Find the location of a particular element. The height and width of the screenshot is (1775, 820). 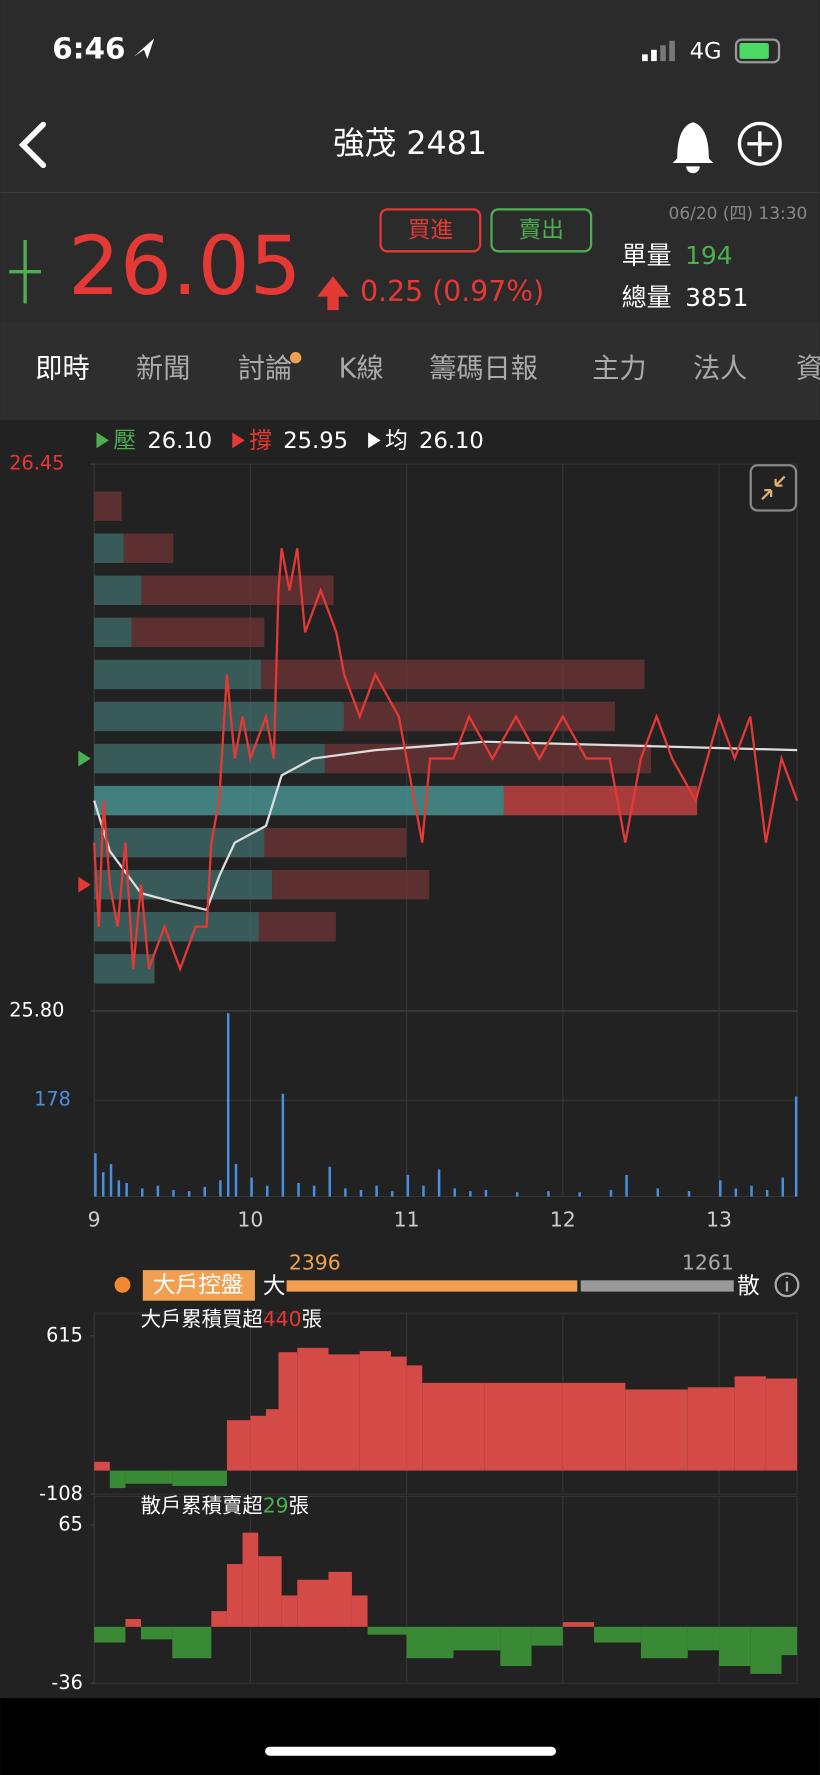

price: 26.05 is located at coordinates (184, 266).